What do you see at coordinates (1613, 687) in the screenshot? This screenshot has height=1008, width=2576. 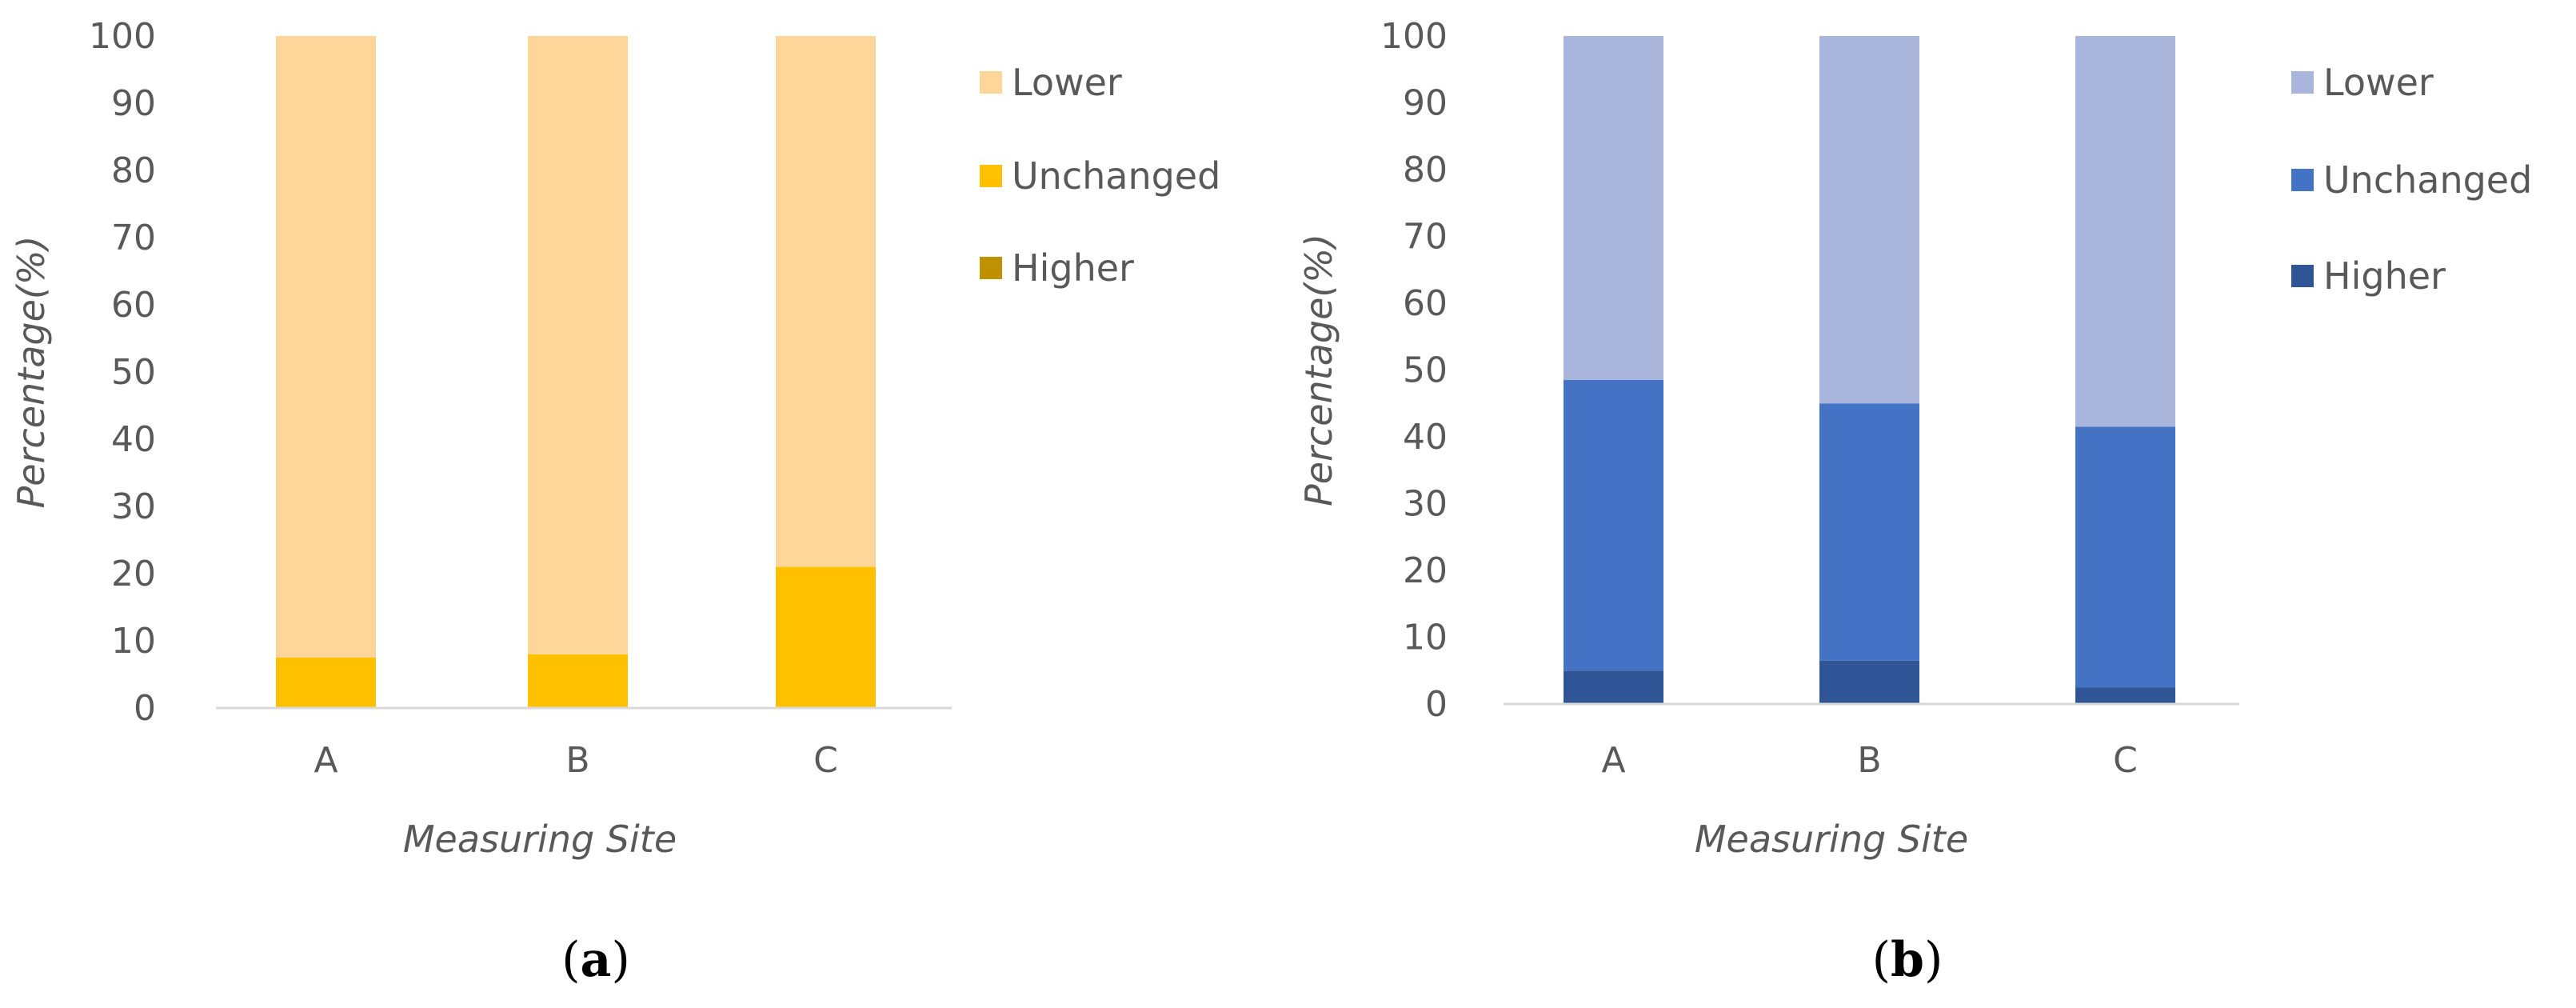 I see `bar-segment-higher-a` at bounding box center [1613, 687].